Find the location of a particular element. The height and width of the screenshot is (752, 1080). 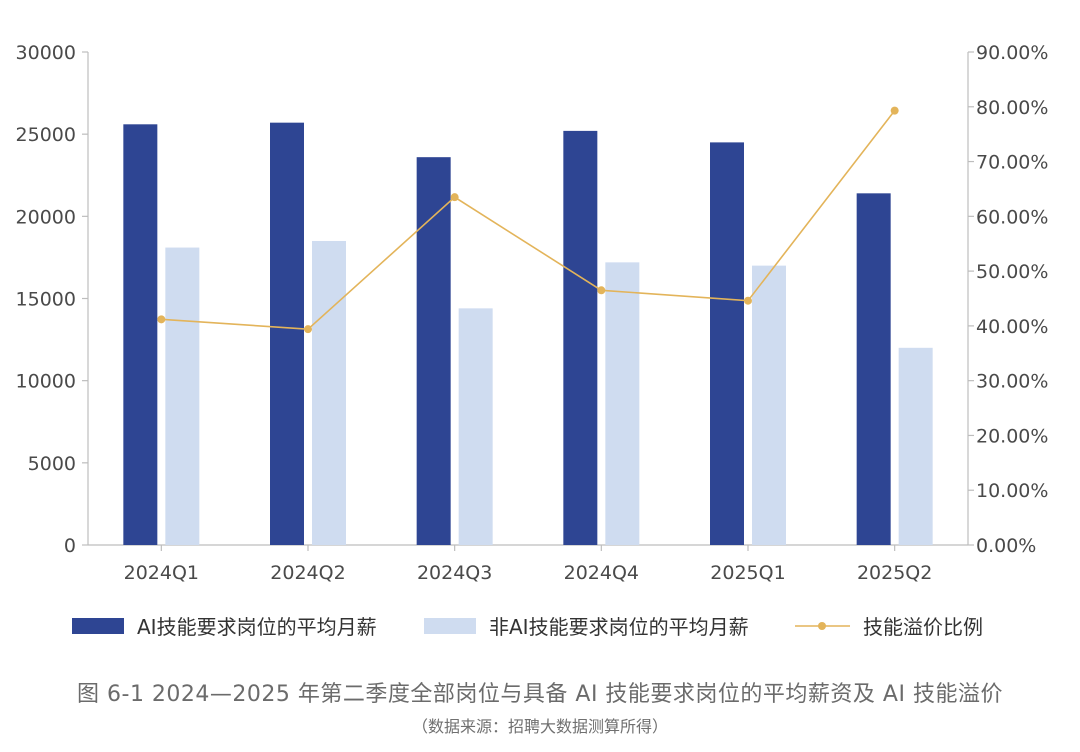

x-axis-tick-label: 2024Q3 is located at coordinates (454, 573).